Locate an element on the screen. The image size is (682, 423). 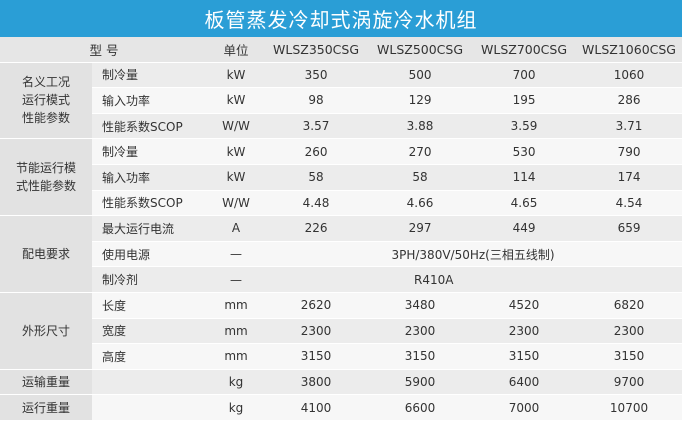
value-cell: 700 is located at coordinates (524, 75).